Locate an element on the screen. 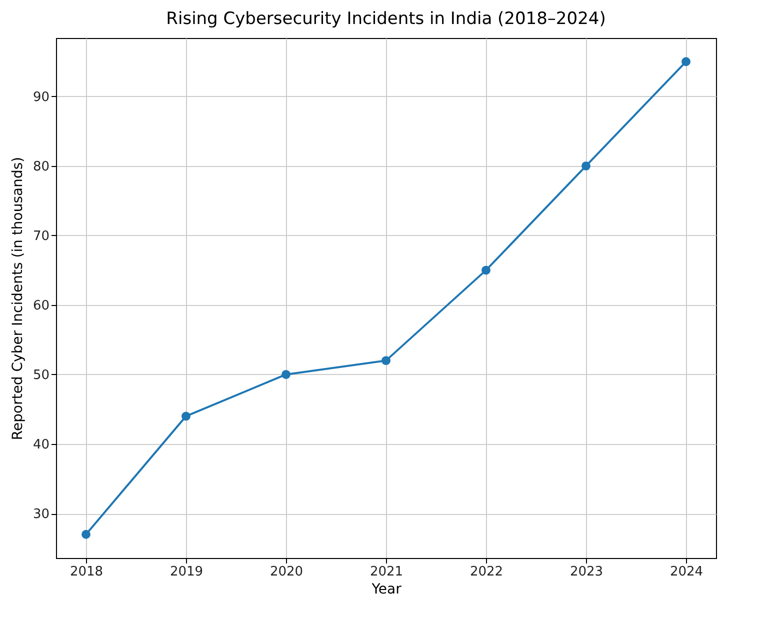 The width and height of the screenshot is (777, 624). y-tick-label: 70 is located at coordinates (41, 236).